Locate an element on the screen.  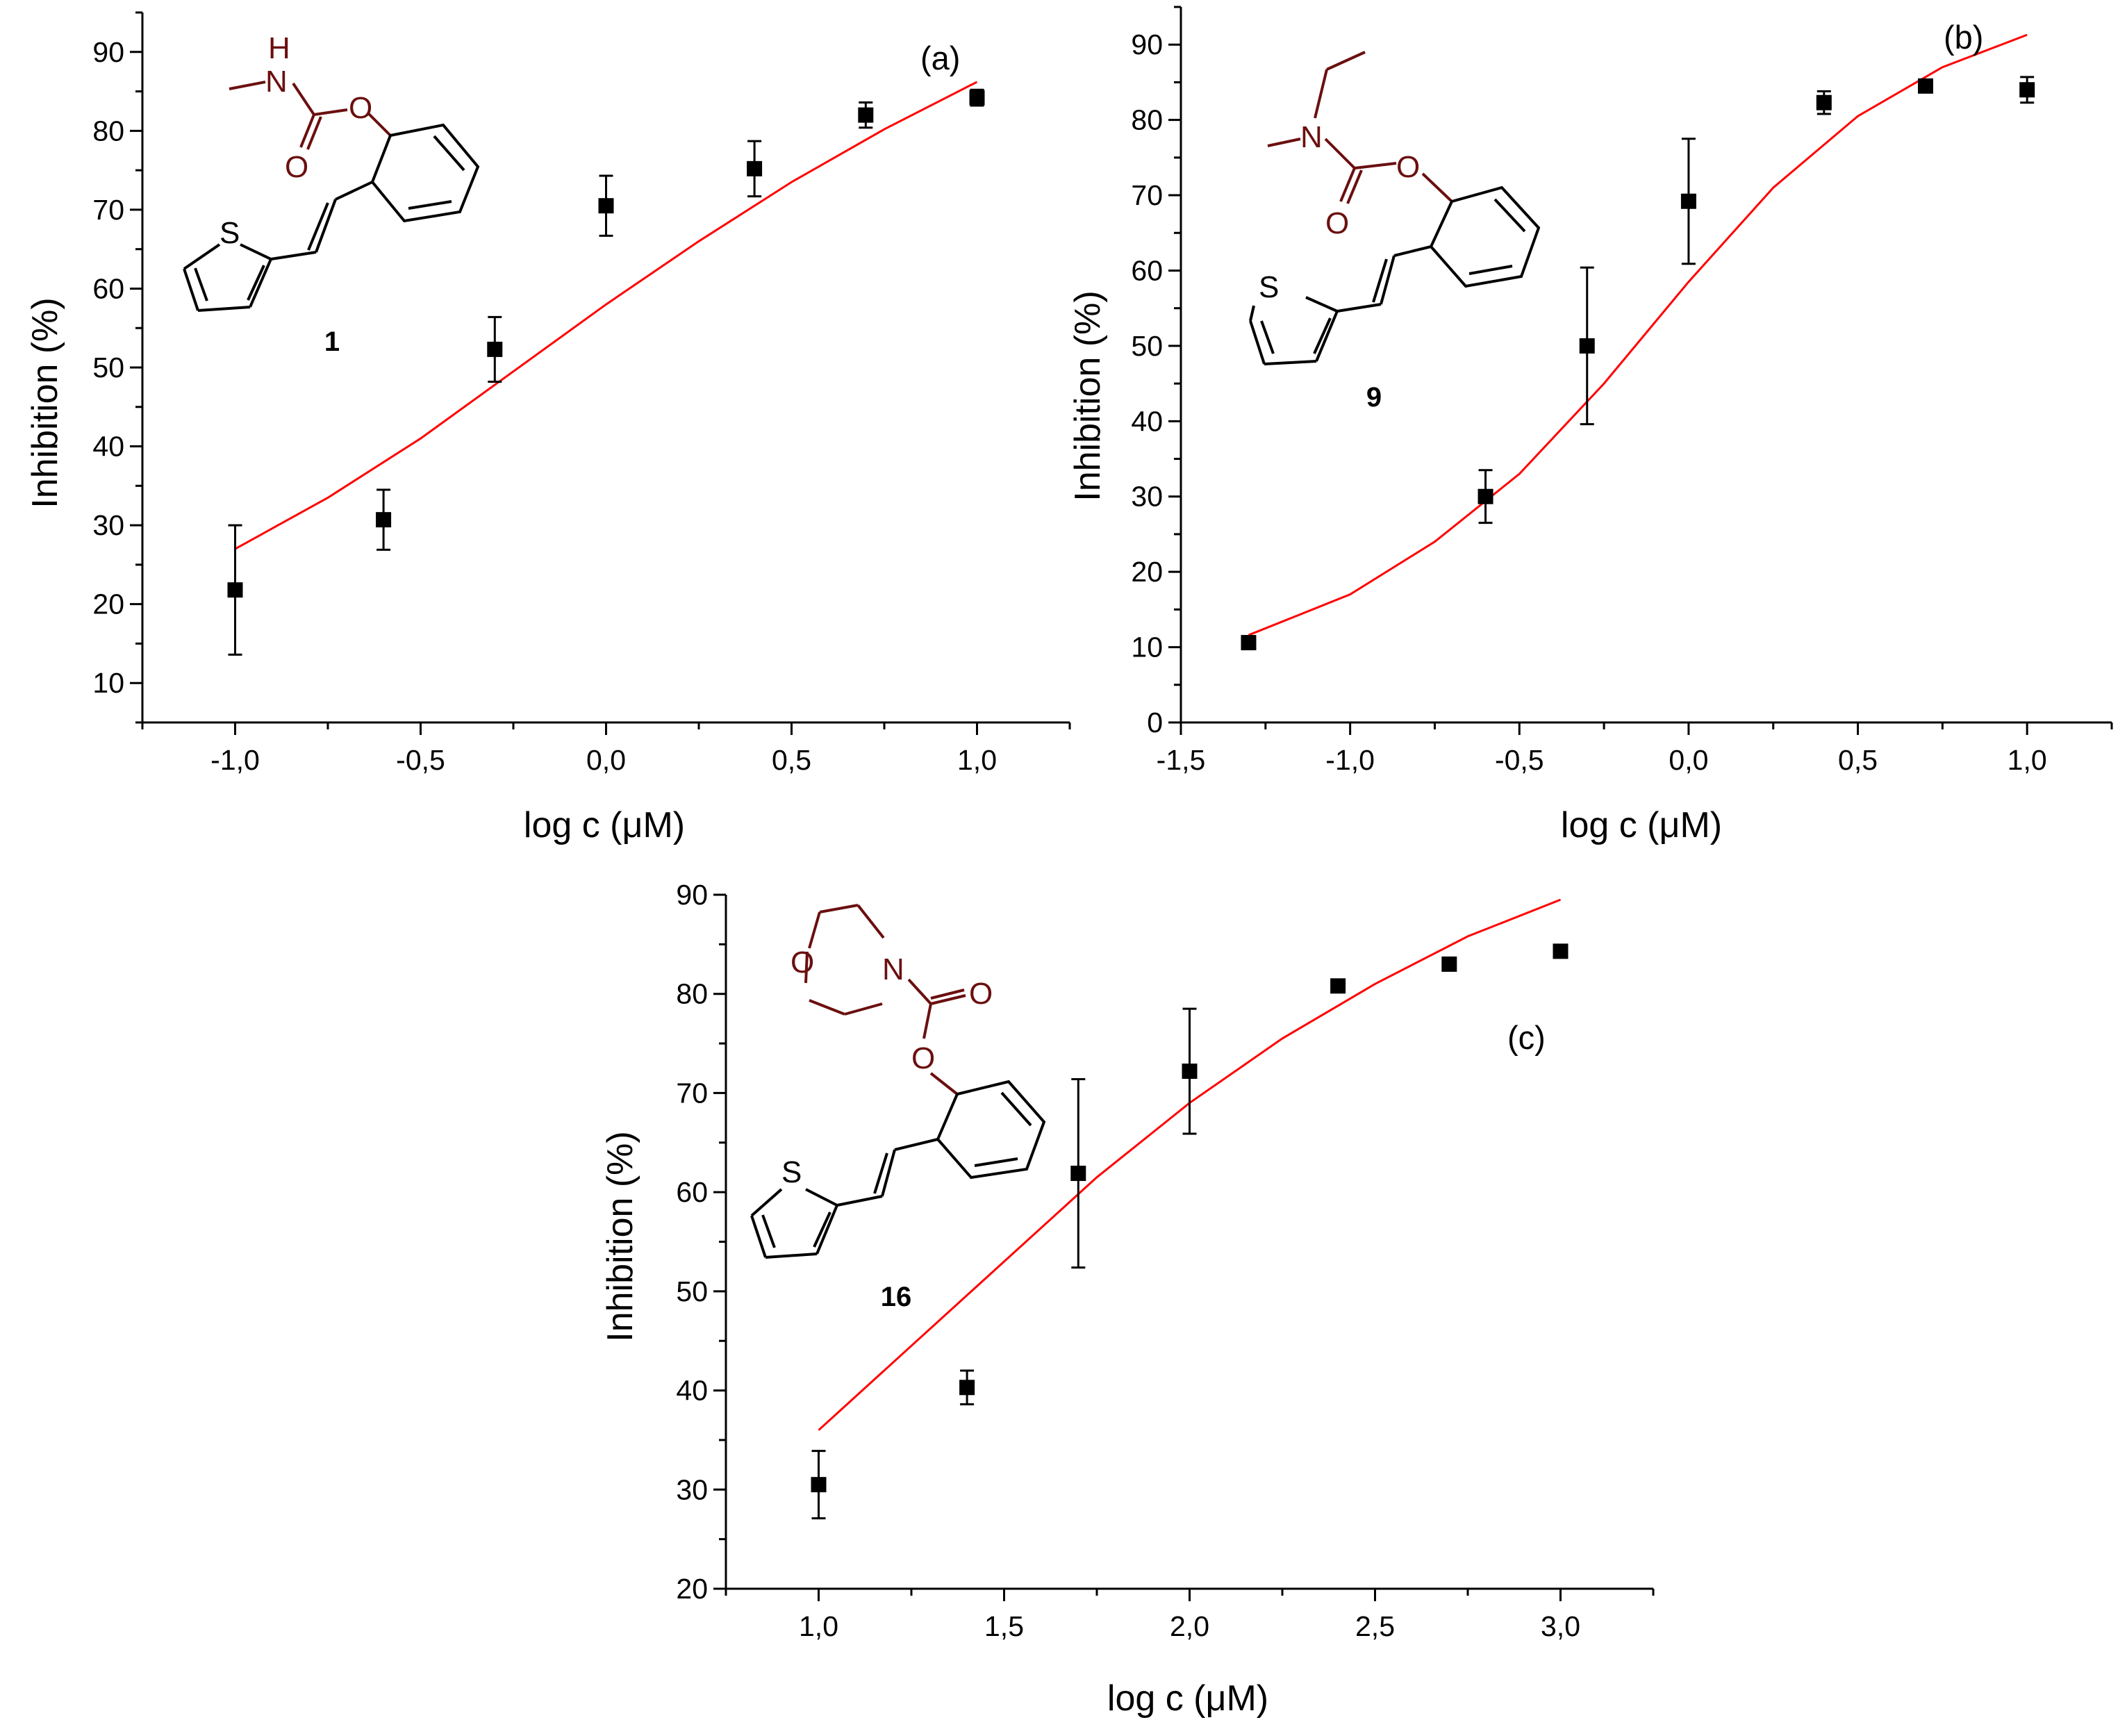
x-tick-label-b: 1,0 is located at coordinates (2027, 760).